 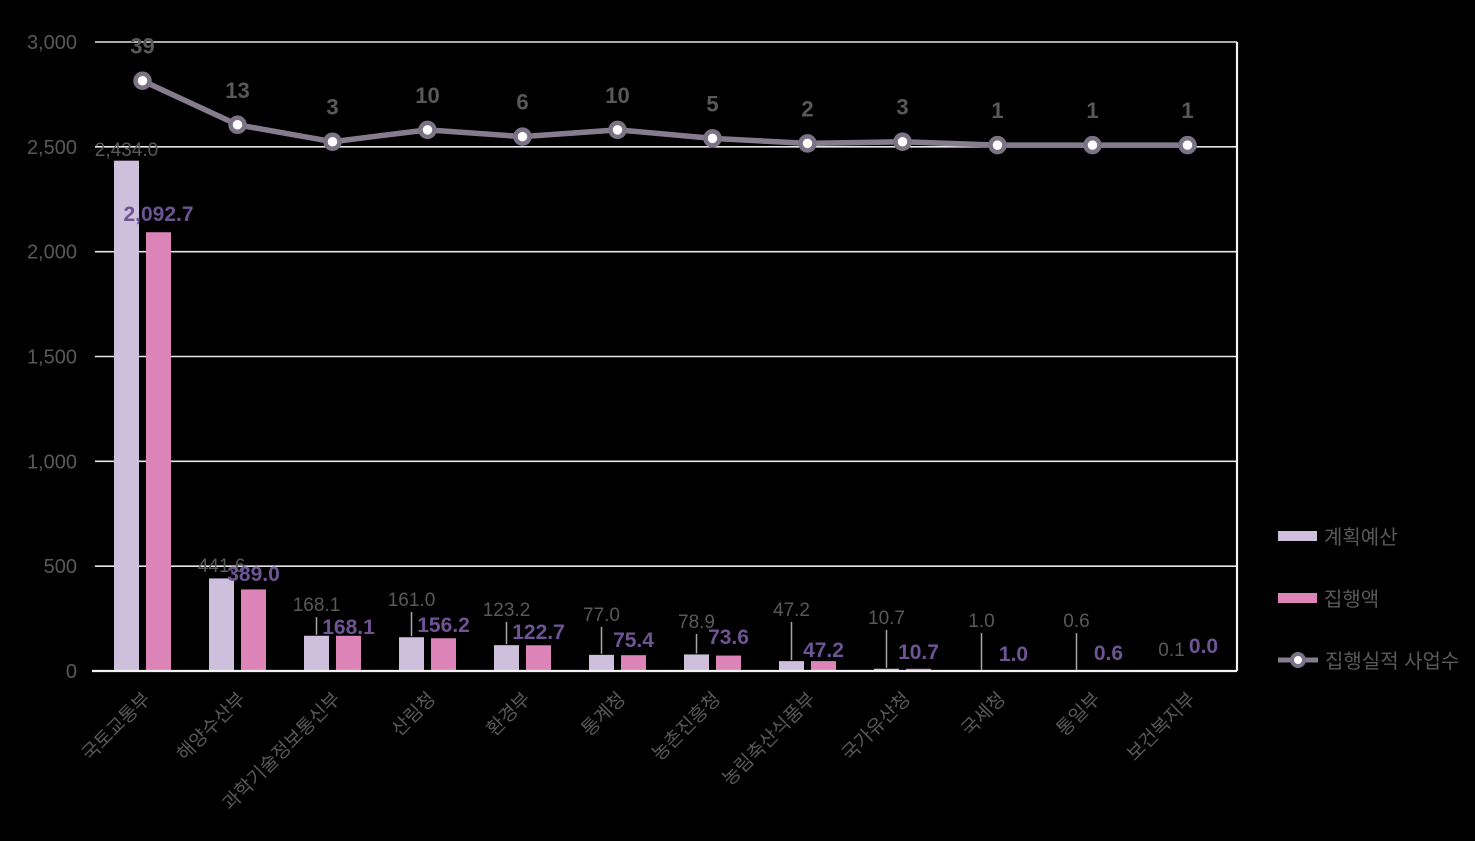 I want to click on y-axis-tick-label: 2,000, so click(x=52, y=253).